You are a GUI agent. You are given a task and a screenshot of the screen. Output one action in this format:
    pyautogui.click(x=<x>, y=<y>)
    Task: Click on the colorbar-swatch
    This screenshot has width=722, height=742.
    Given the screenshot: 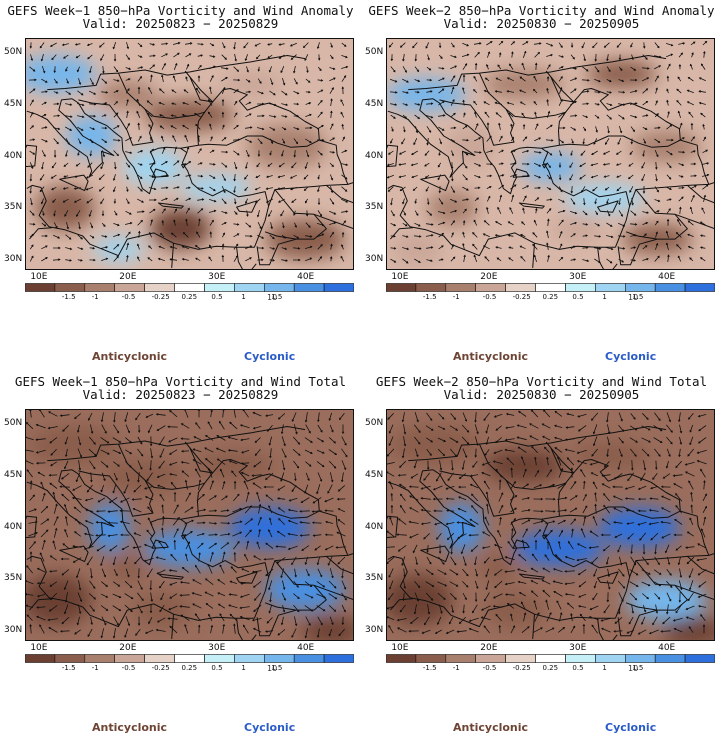 What is the action you would take?
    pyautogui.click(x=70, y=658)
    